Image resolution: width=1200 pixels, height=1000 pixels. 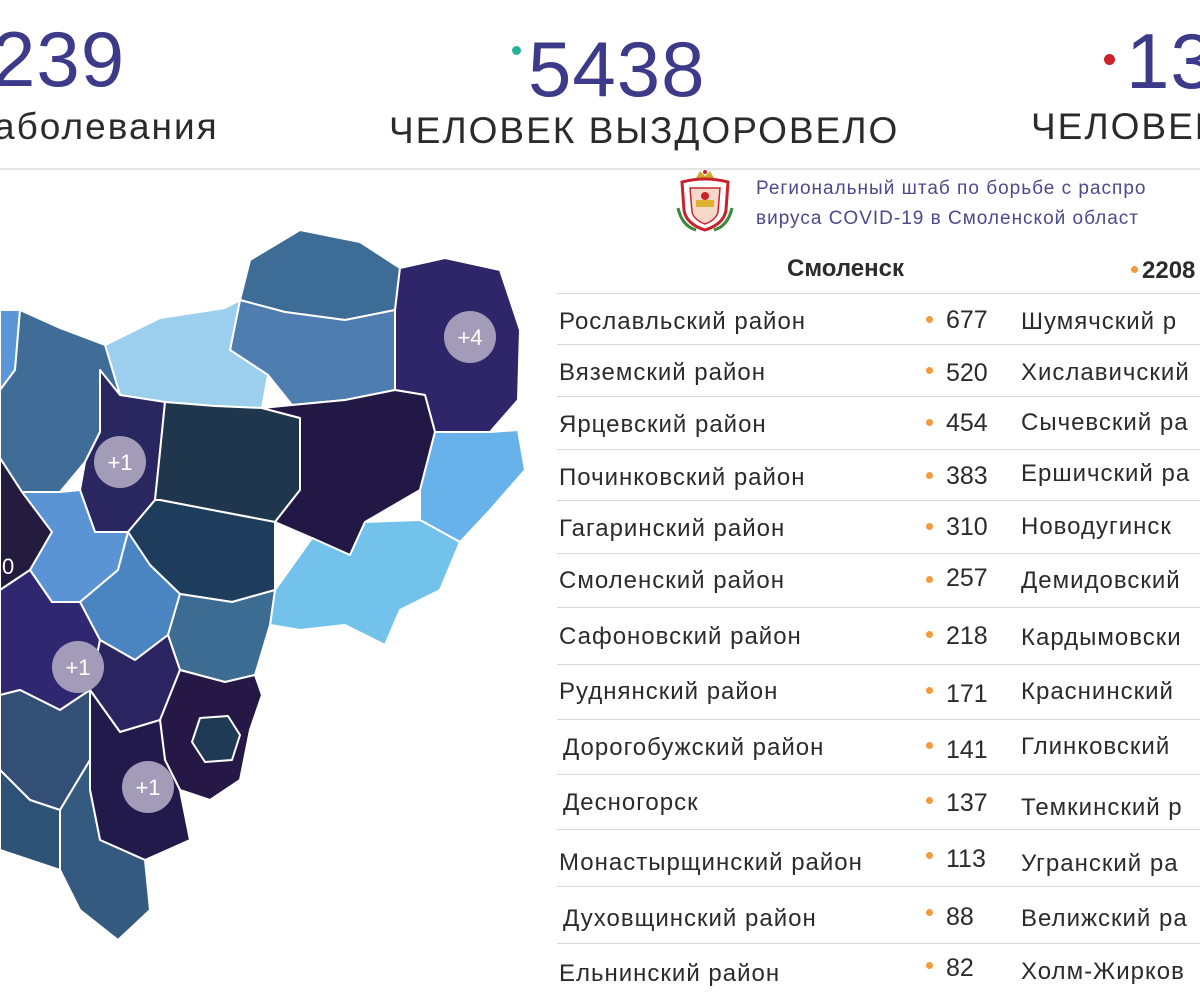 I want to click on city-label: Смоленск, so click(x=845, y=268).